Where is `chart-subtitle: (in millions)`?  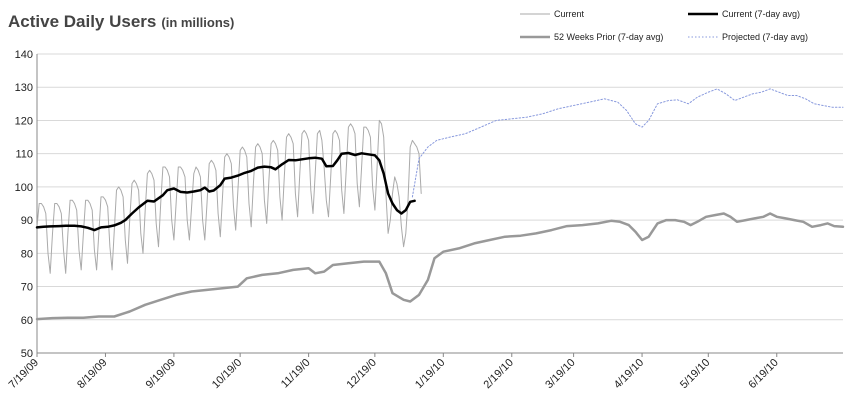 chart-subtitle: (in millions) is located at coordinates (197, 22).